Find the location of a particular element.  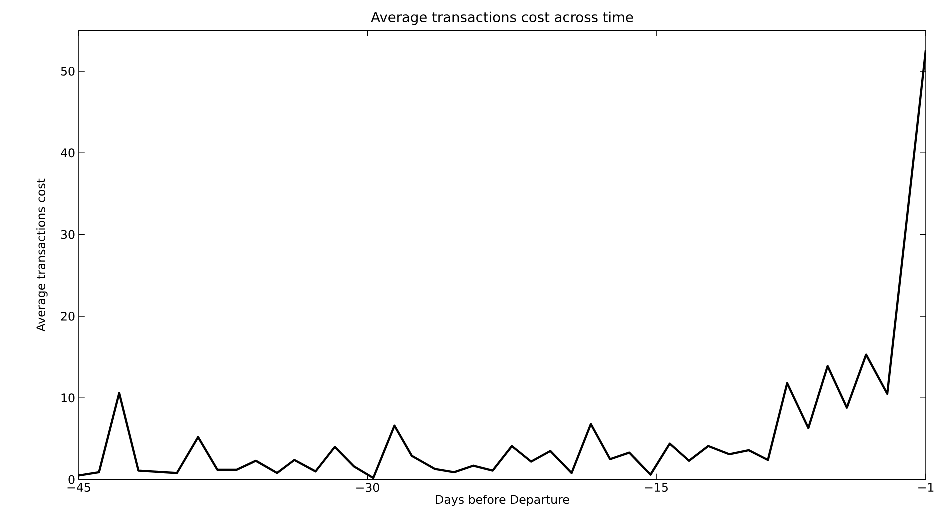

y-tick-label: 50 is located at coordinates (68, 71).